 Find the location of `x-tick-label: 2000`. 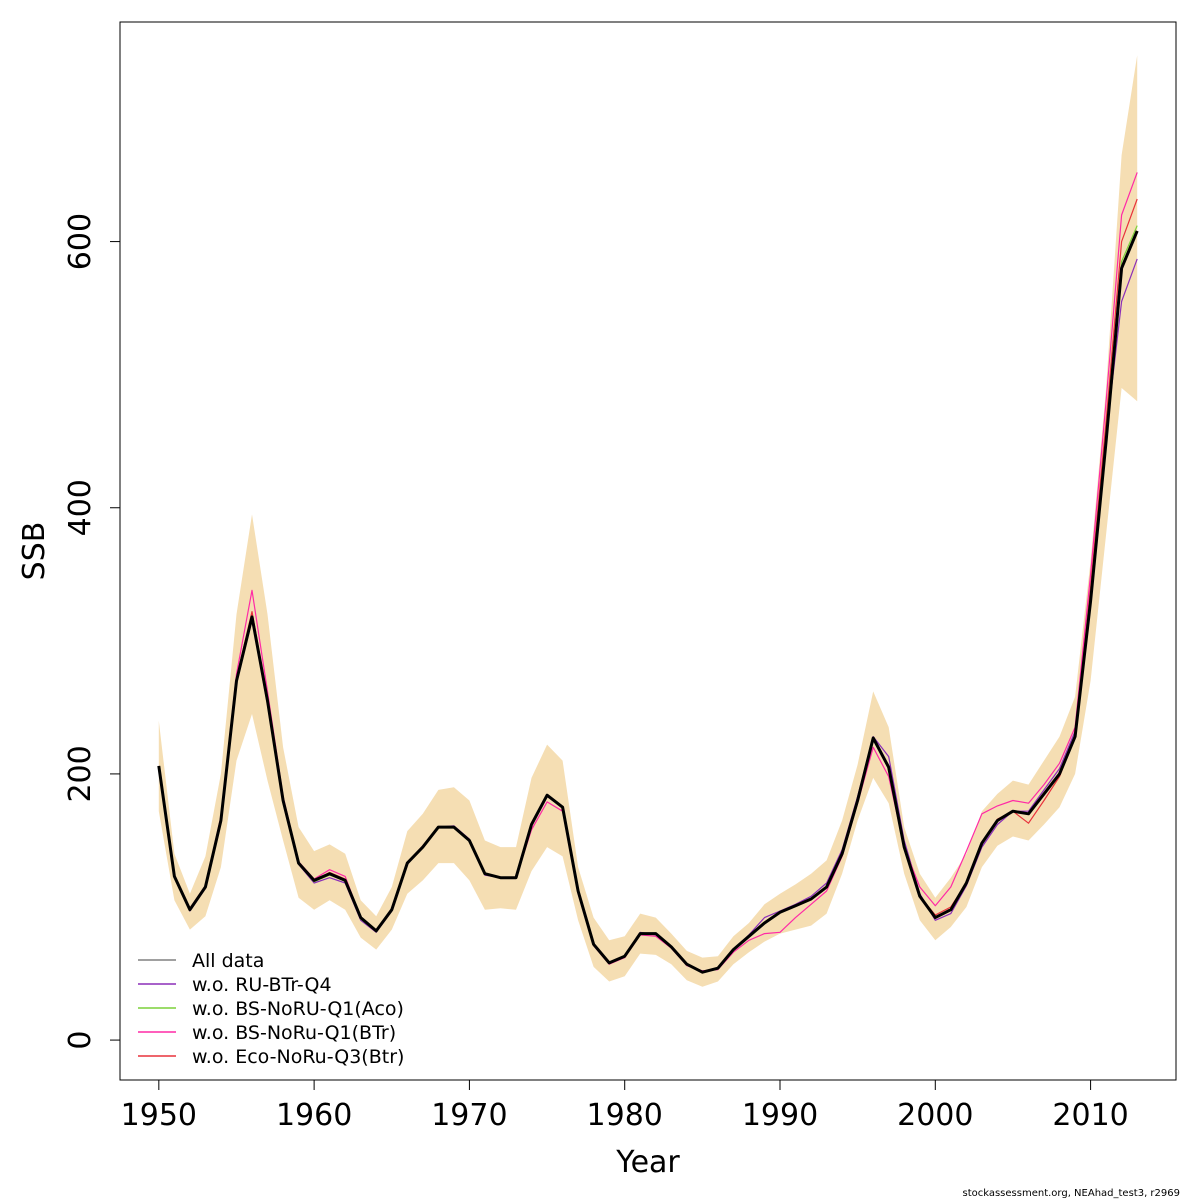

x-tick-label: 2000 is located at coordinates (935, 1115).